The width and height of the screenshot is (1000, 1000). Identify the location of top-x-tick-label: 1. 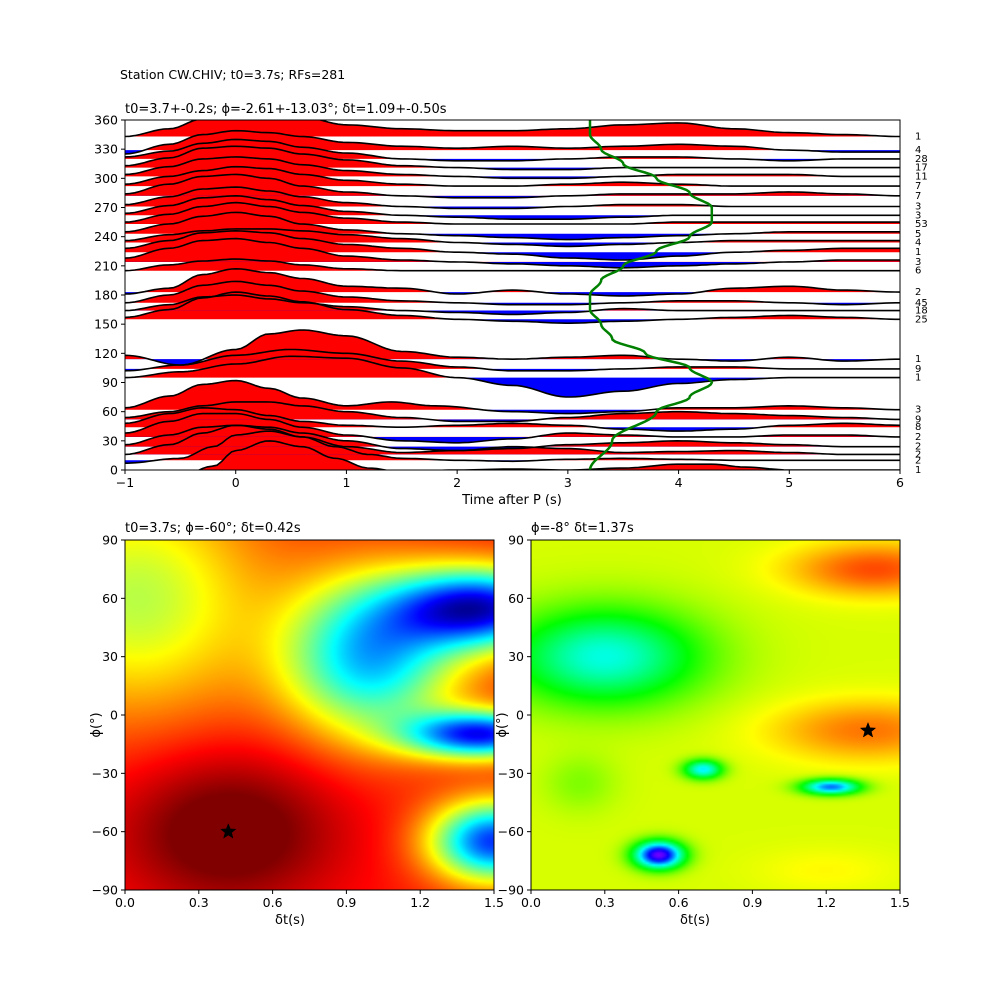
(346, 482).